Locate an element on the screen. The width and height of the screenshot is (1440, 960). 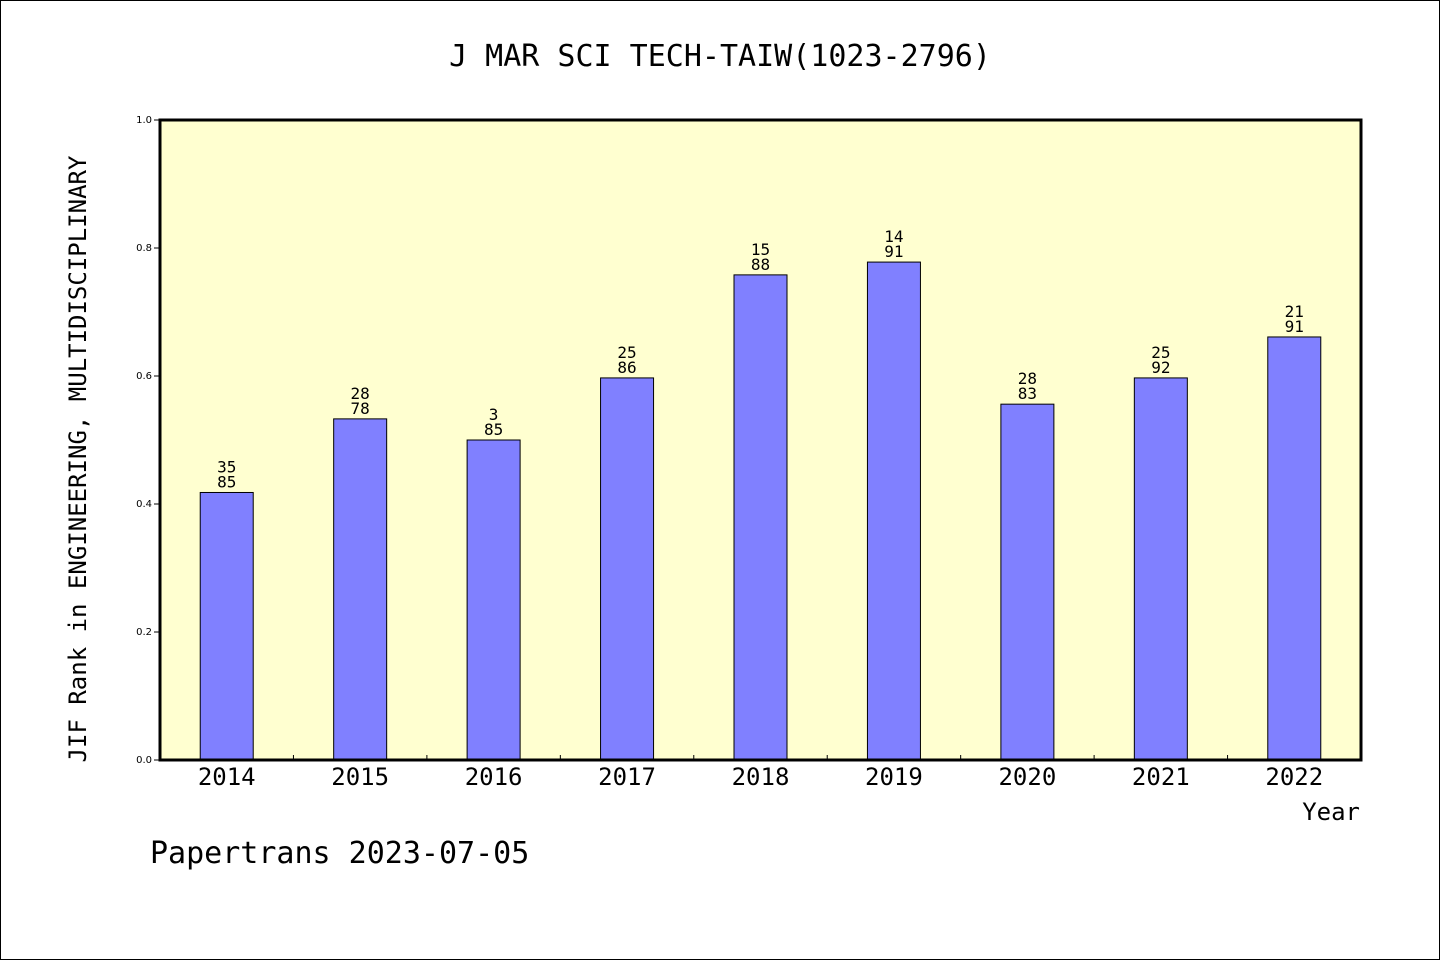
y-tick-label: 1.0 is located at coordinates (144, 120).